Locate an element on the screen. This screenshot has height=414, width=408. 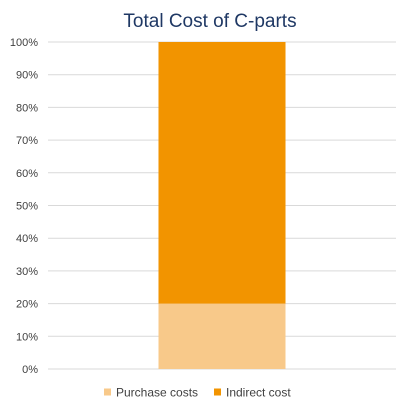
legend: Purchase costs Indirect cost is located at coordinates (197, 393).